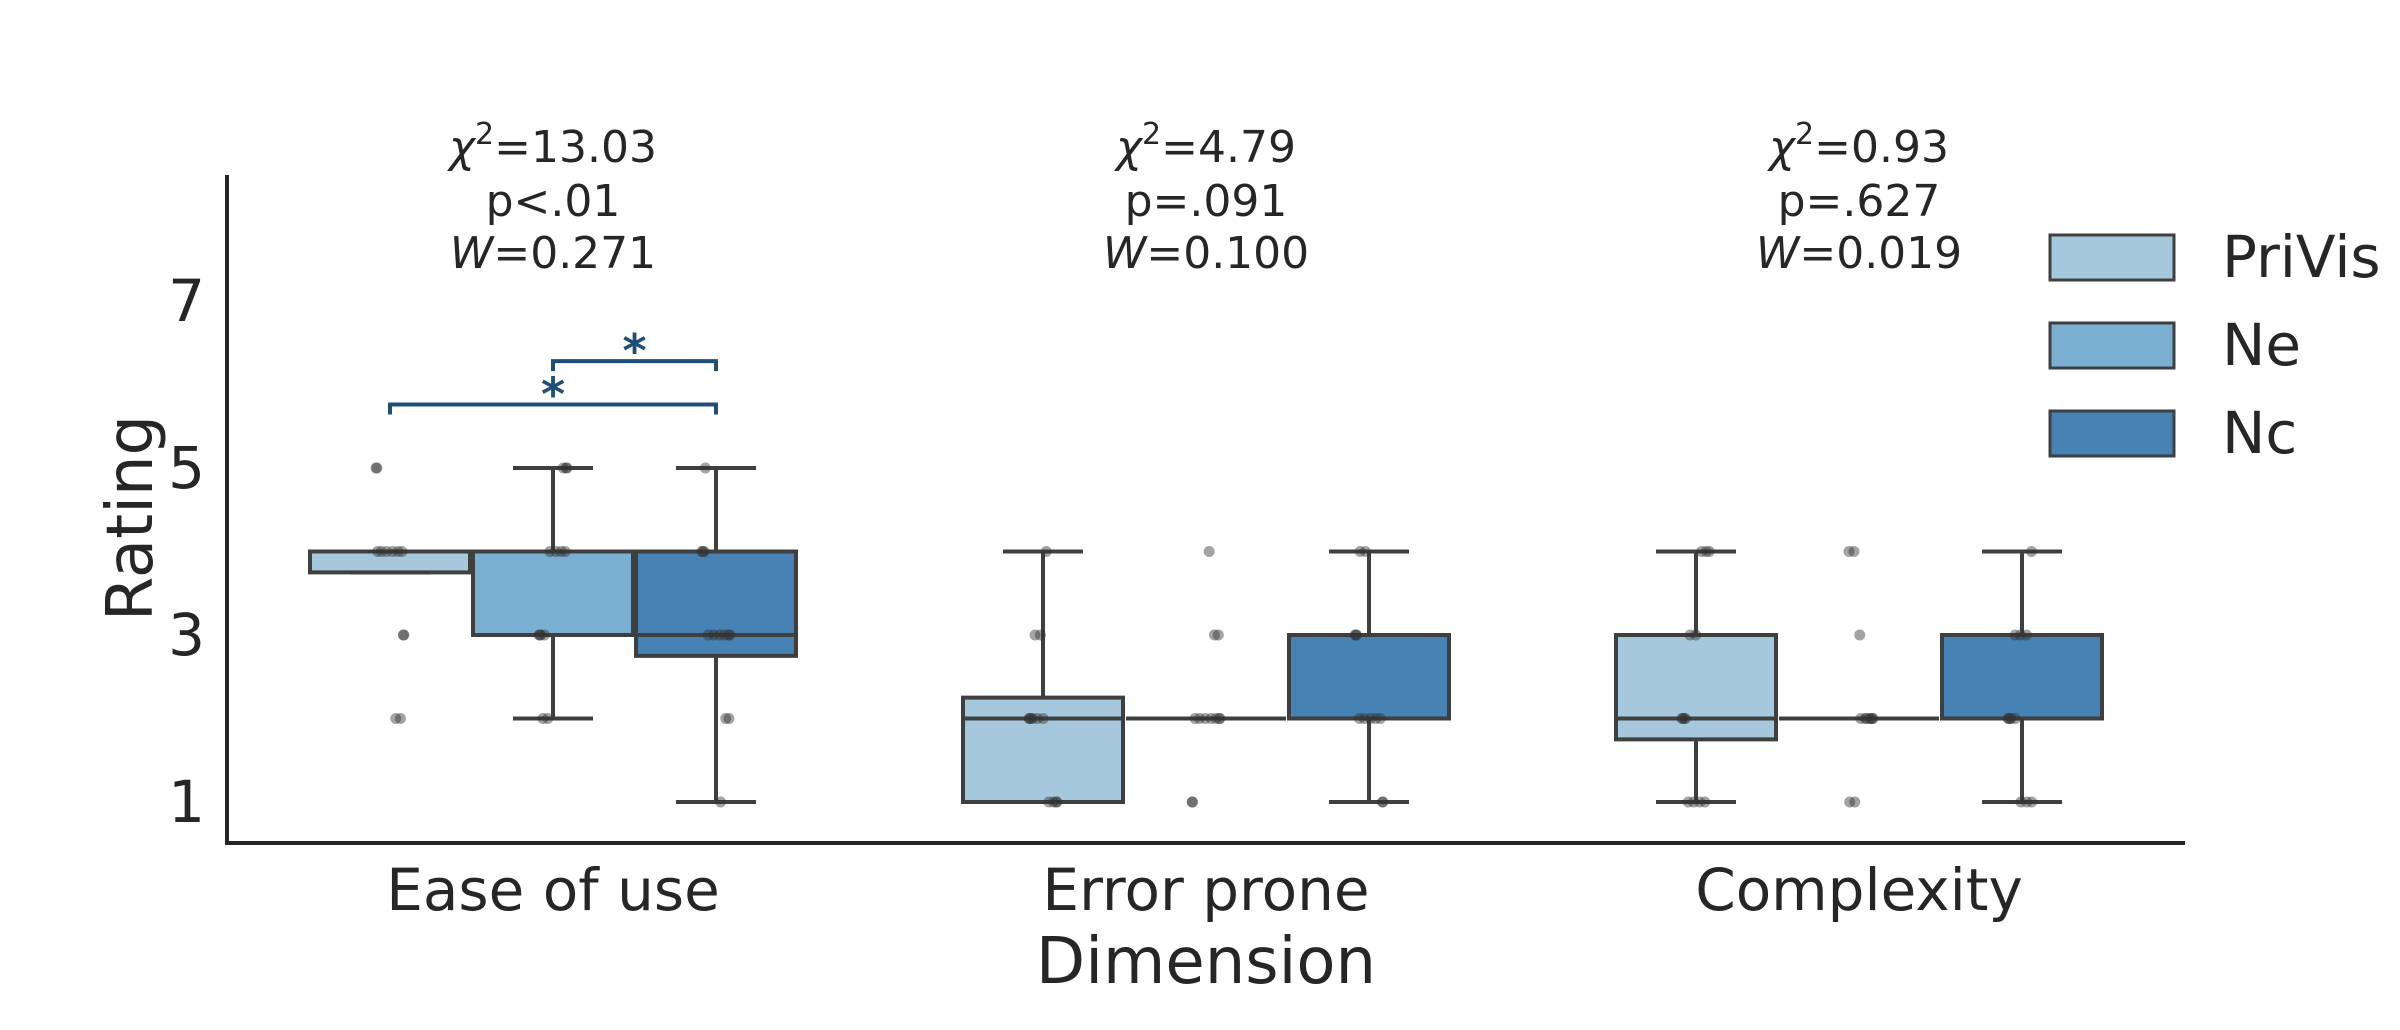  What do you see at coordinates (1858, 145) in the screenshot?
I see `chi-square-text: χ2=0.93` at bounding box center [1858, 145].